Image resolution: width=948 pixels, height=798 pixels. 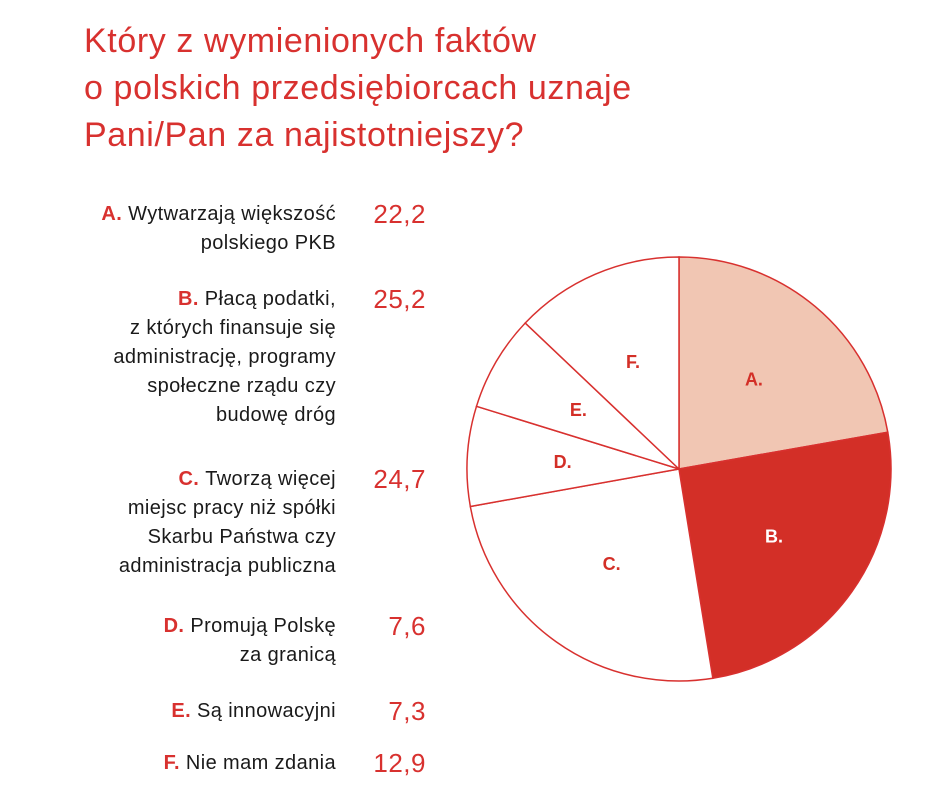 What do you see at coordinates (563, 462) in the screenshot?
I see `slice-label: D.` at bounding box center [563, 462].